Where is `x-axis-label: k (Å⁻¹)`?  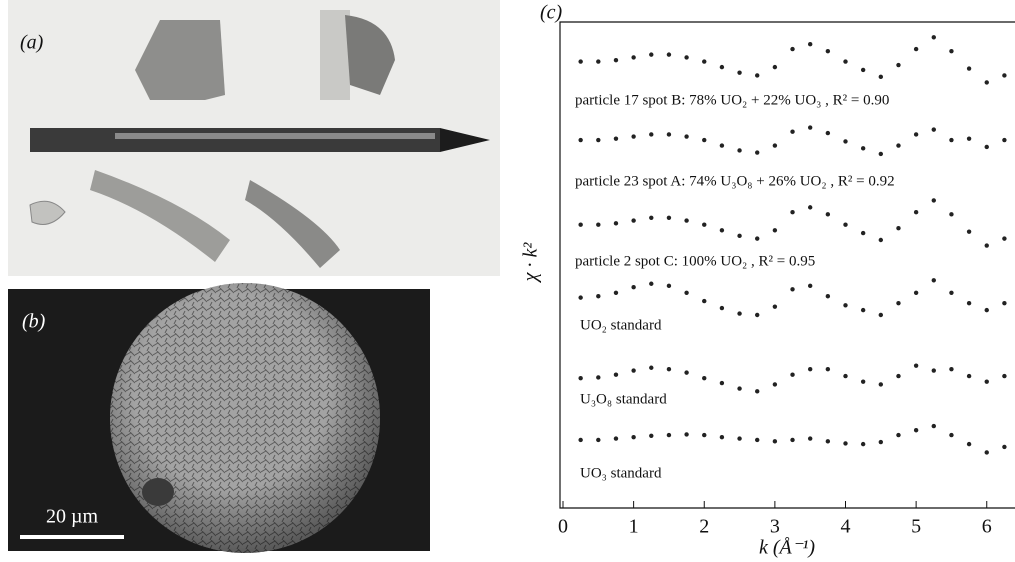
x-axis-label: k (Å⁻¹) is located at coordinates (787, 548).